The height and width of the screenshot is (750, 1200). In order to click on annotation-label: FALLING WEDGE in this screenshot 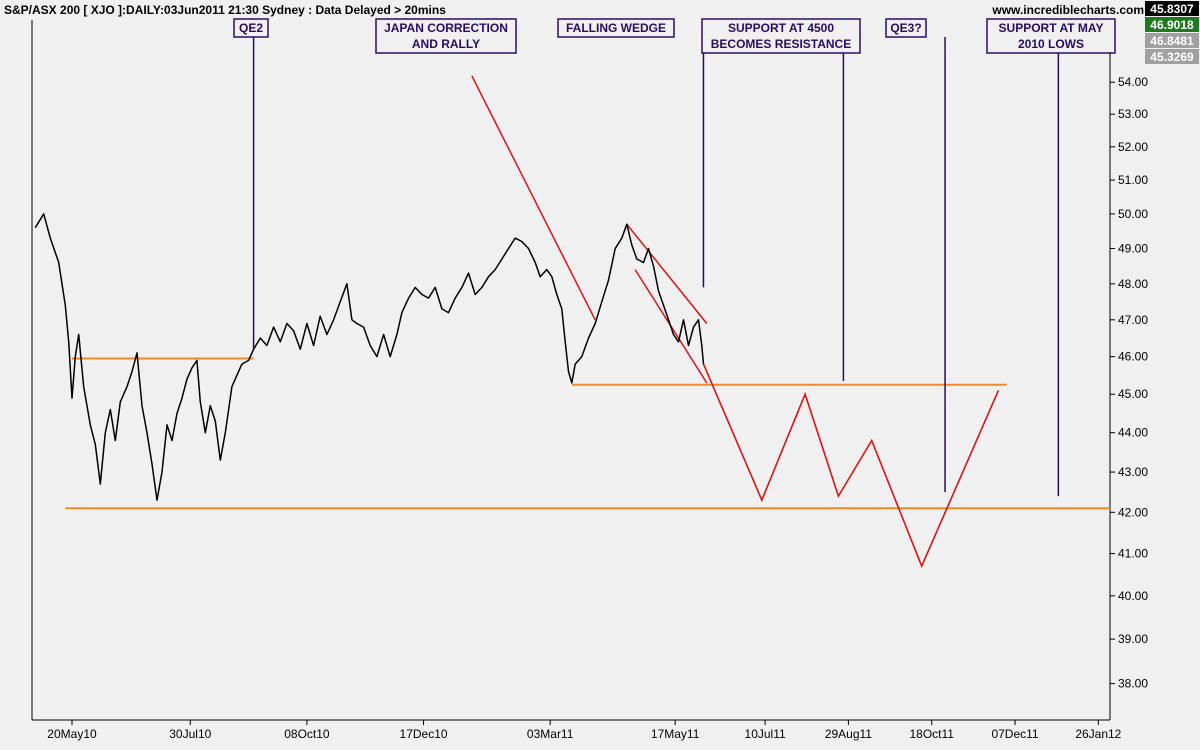, I will do `click(616, 28)`.